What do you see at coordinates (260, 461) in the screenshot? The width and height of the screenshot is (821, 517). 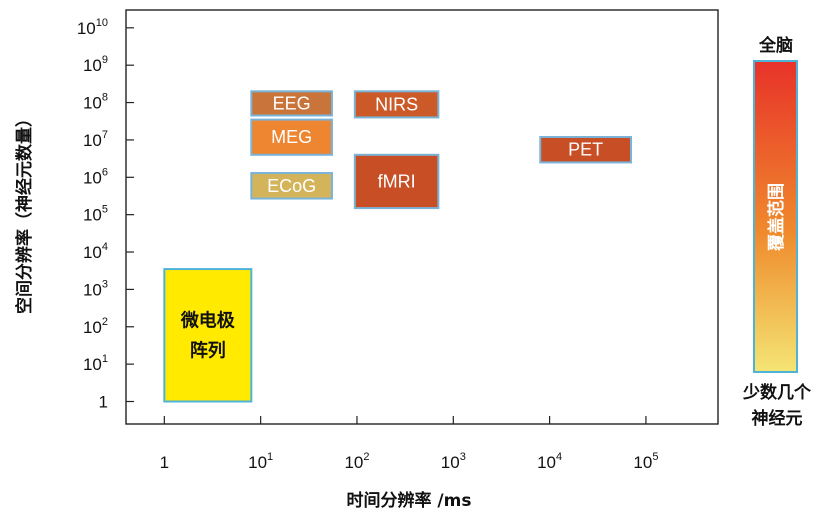 I see `x-tick-label: 10¹` at bounding box center [260, 461].